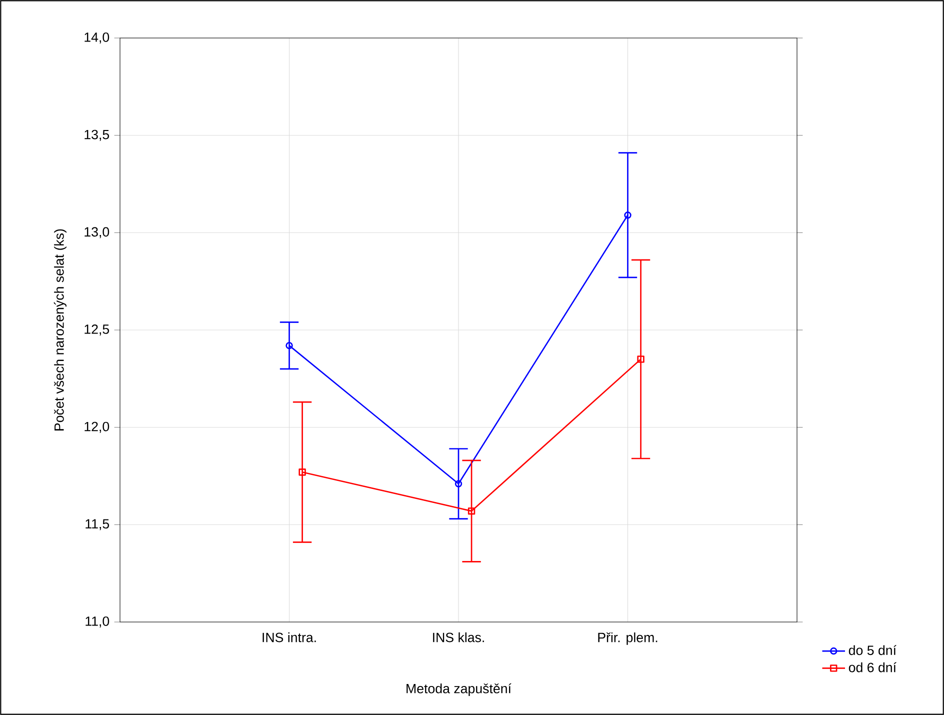 The height and width of the screenshot is (715, 944). What do you see at coordinates (97, 232) in the screenshot?
I see `y-tick-label: 13,0` at bounding box center [97, 232].